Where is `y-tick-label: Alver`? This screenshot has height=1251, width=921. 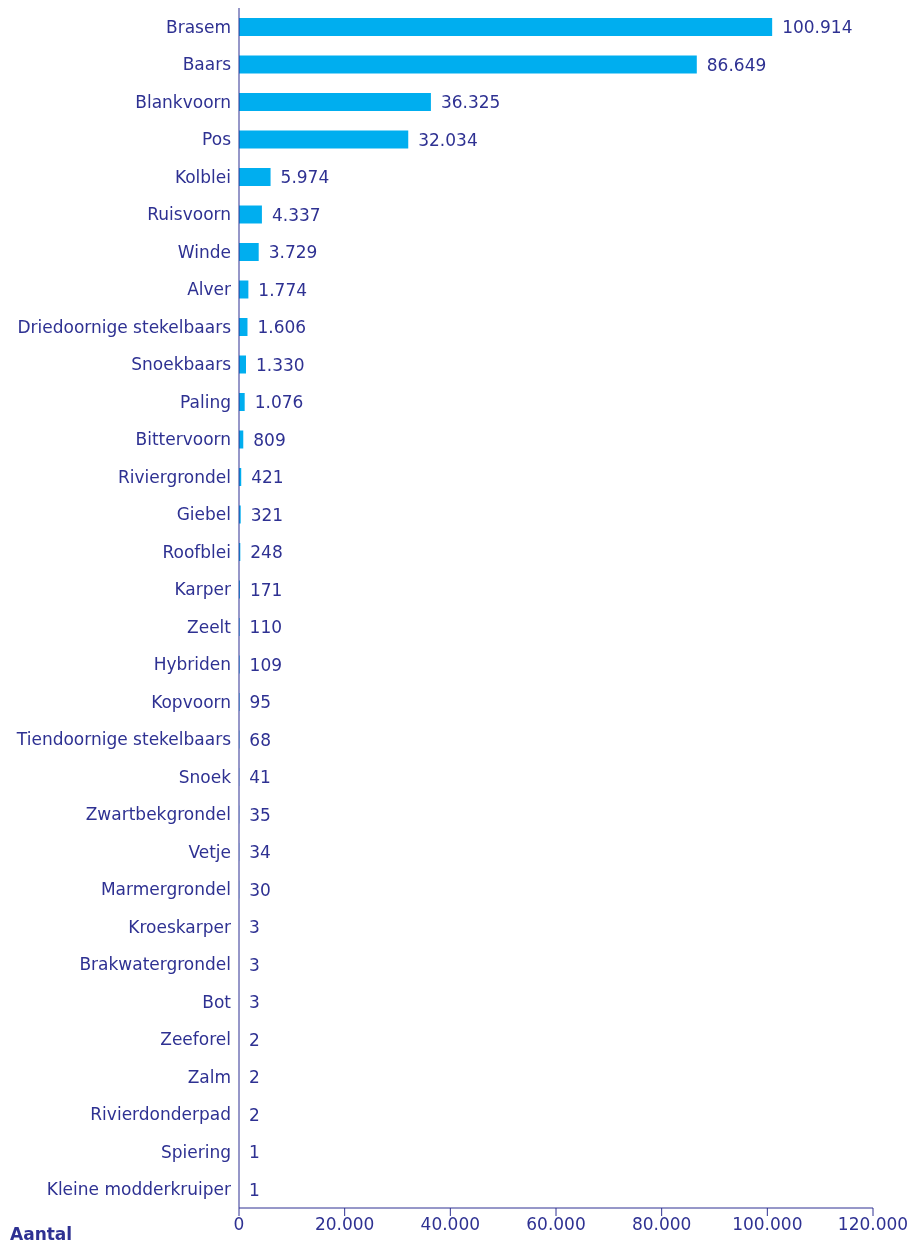 y-tick-label: Alver is located at coordinates (209, 289).